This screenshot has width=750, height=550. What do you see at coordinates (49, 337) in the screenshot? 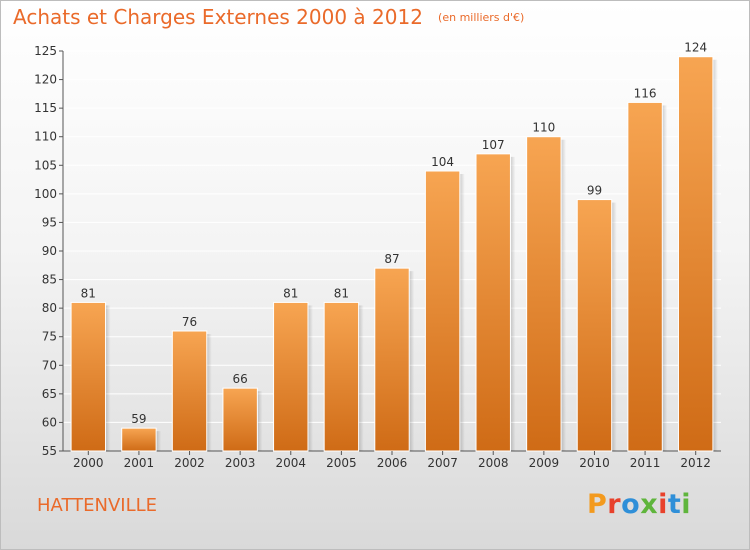
I see `y-tick-label: 75` at bounding box center [49, 337].